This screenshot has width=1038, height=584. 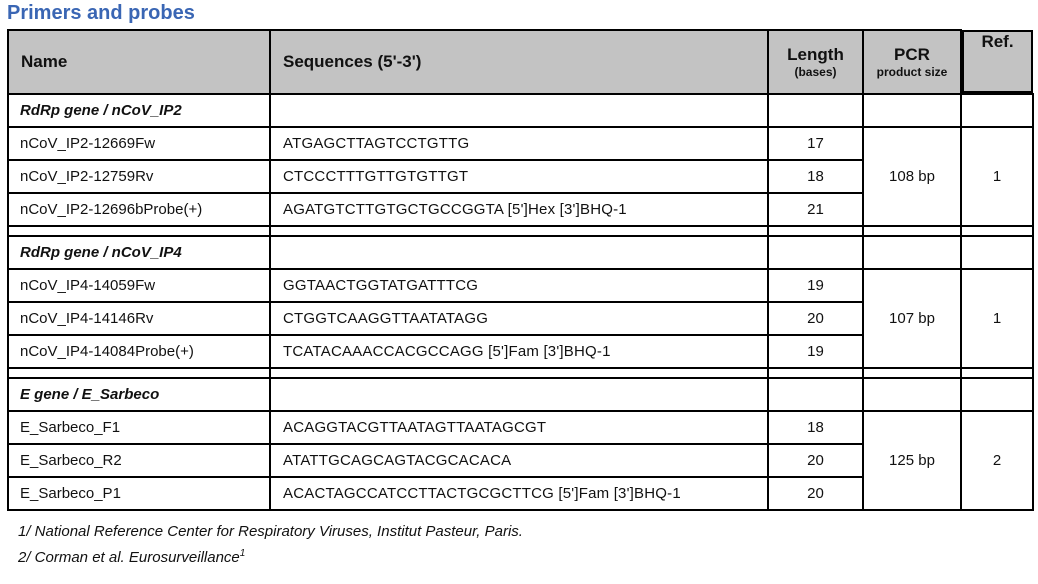 What do you see at coordinates (139, 460) in the screenshot?
I see `primer-name: E_Sarbeco_R2` at bounding box center [139, 460].